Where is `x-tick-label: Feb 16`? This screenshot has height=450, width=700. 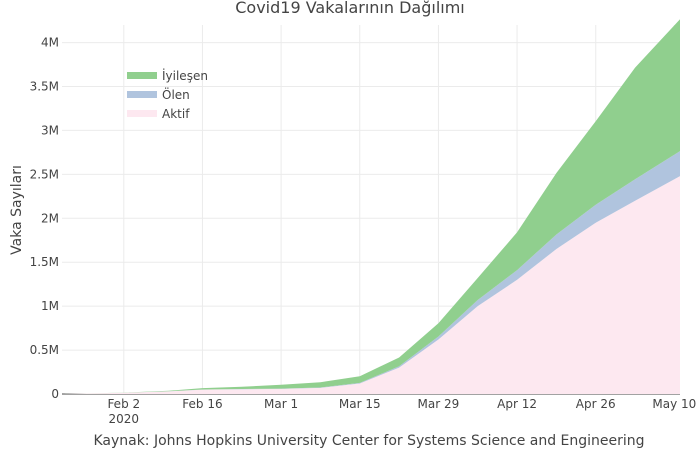
x-tick-label: Feb 16 is located at coordinates (202, 404).